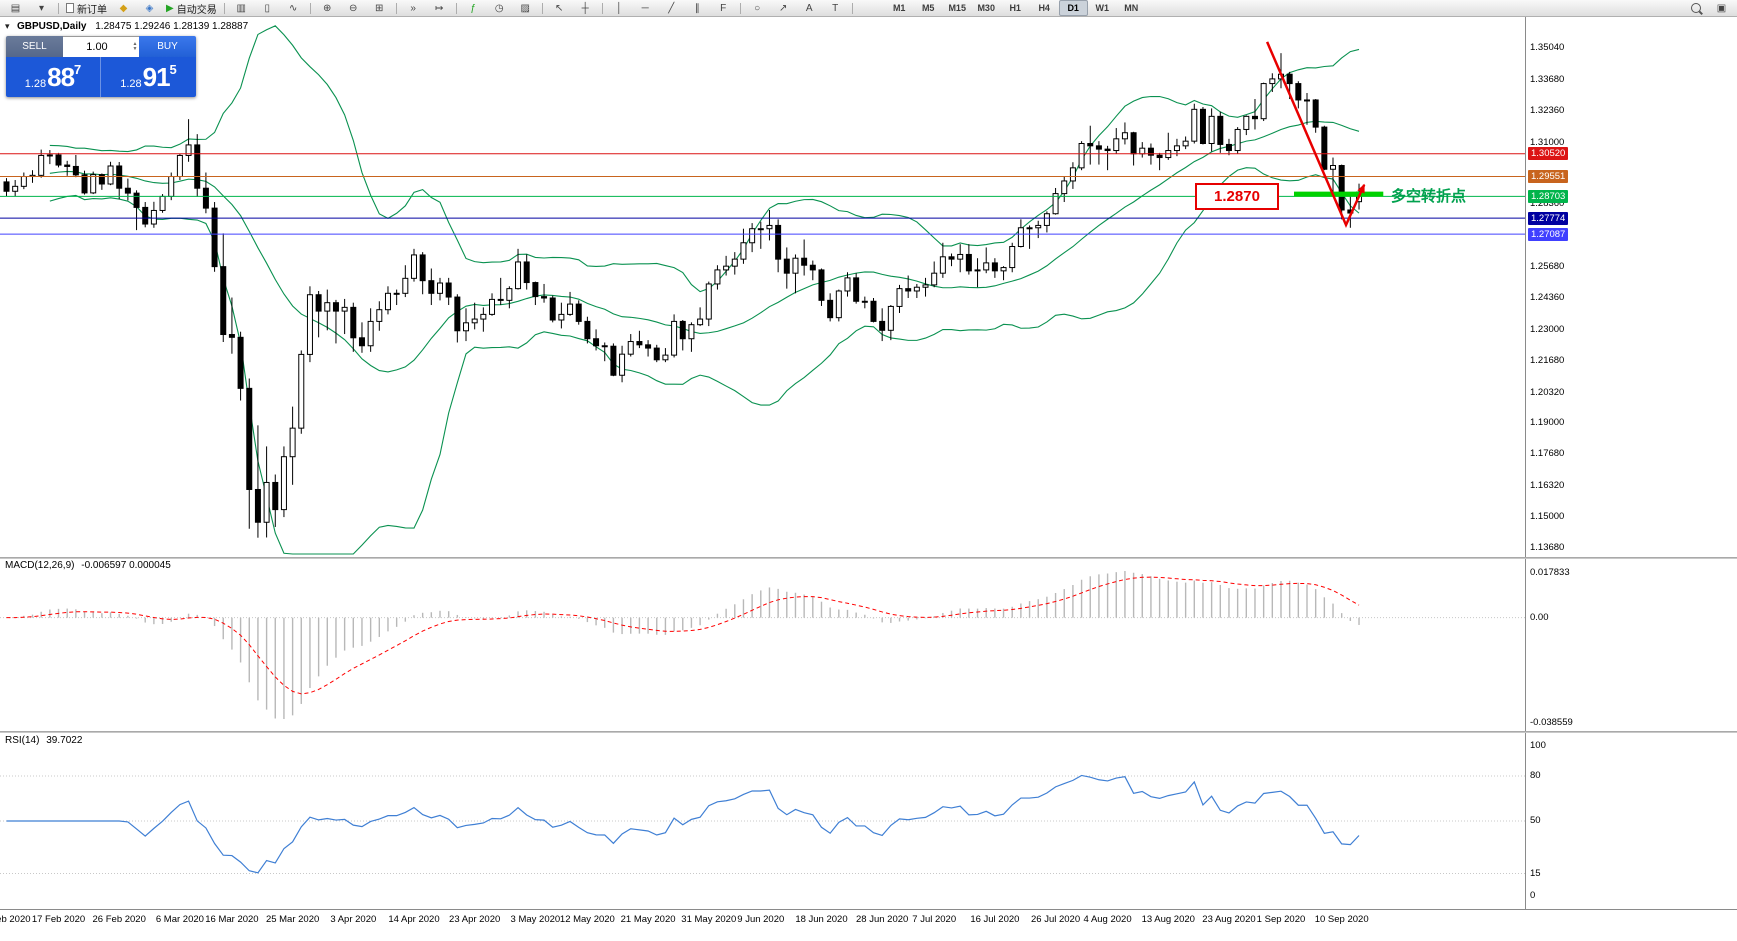 Image resolution: width=1737 pixels, height=941 pixels. What do you see at coordinates (899, 8) in the screenshot?
I see `timeframe-m1: M1` at bounding box center [899, 8].